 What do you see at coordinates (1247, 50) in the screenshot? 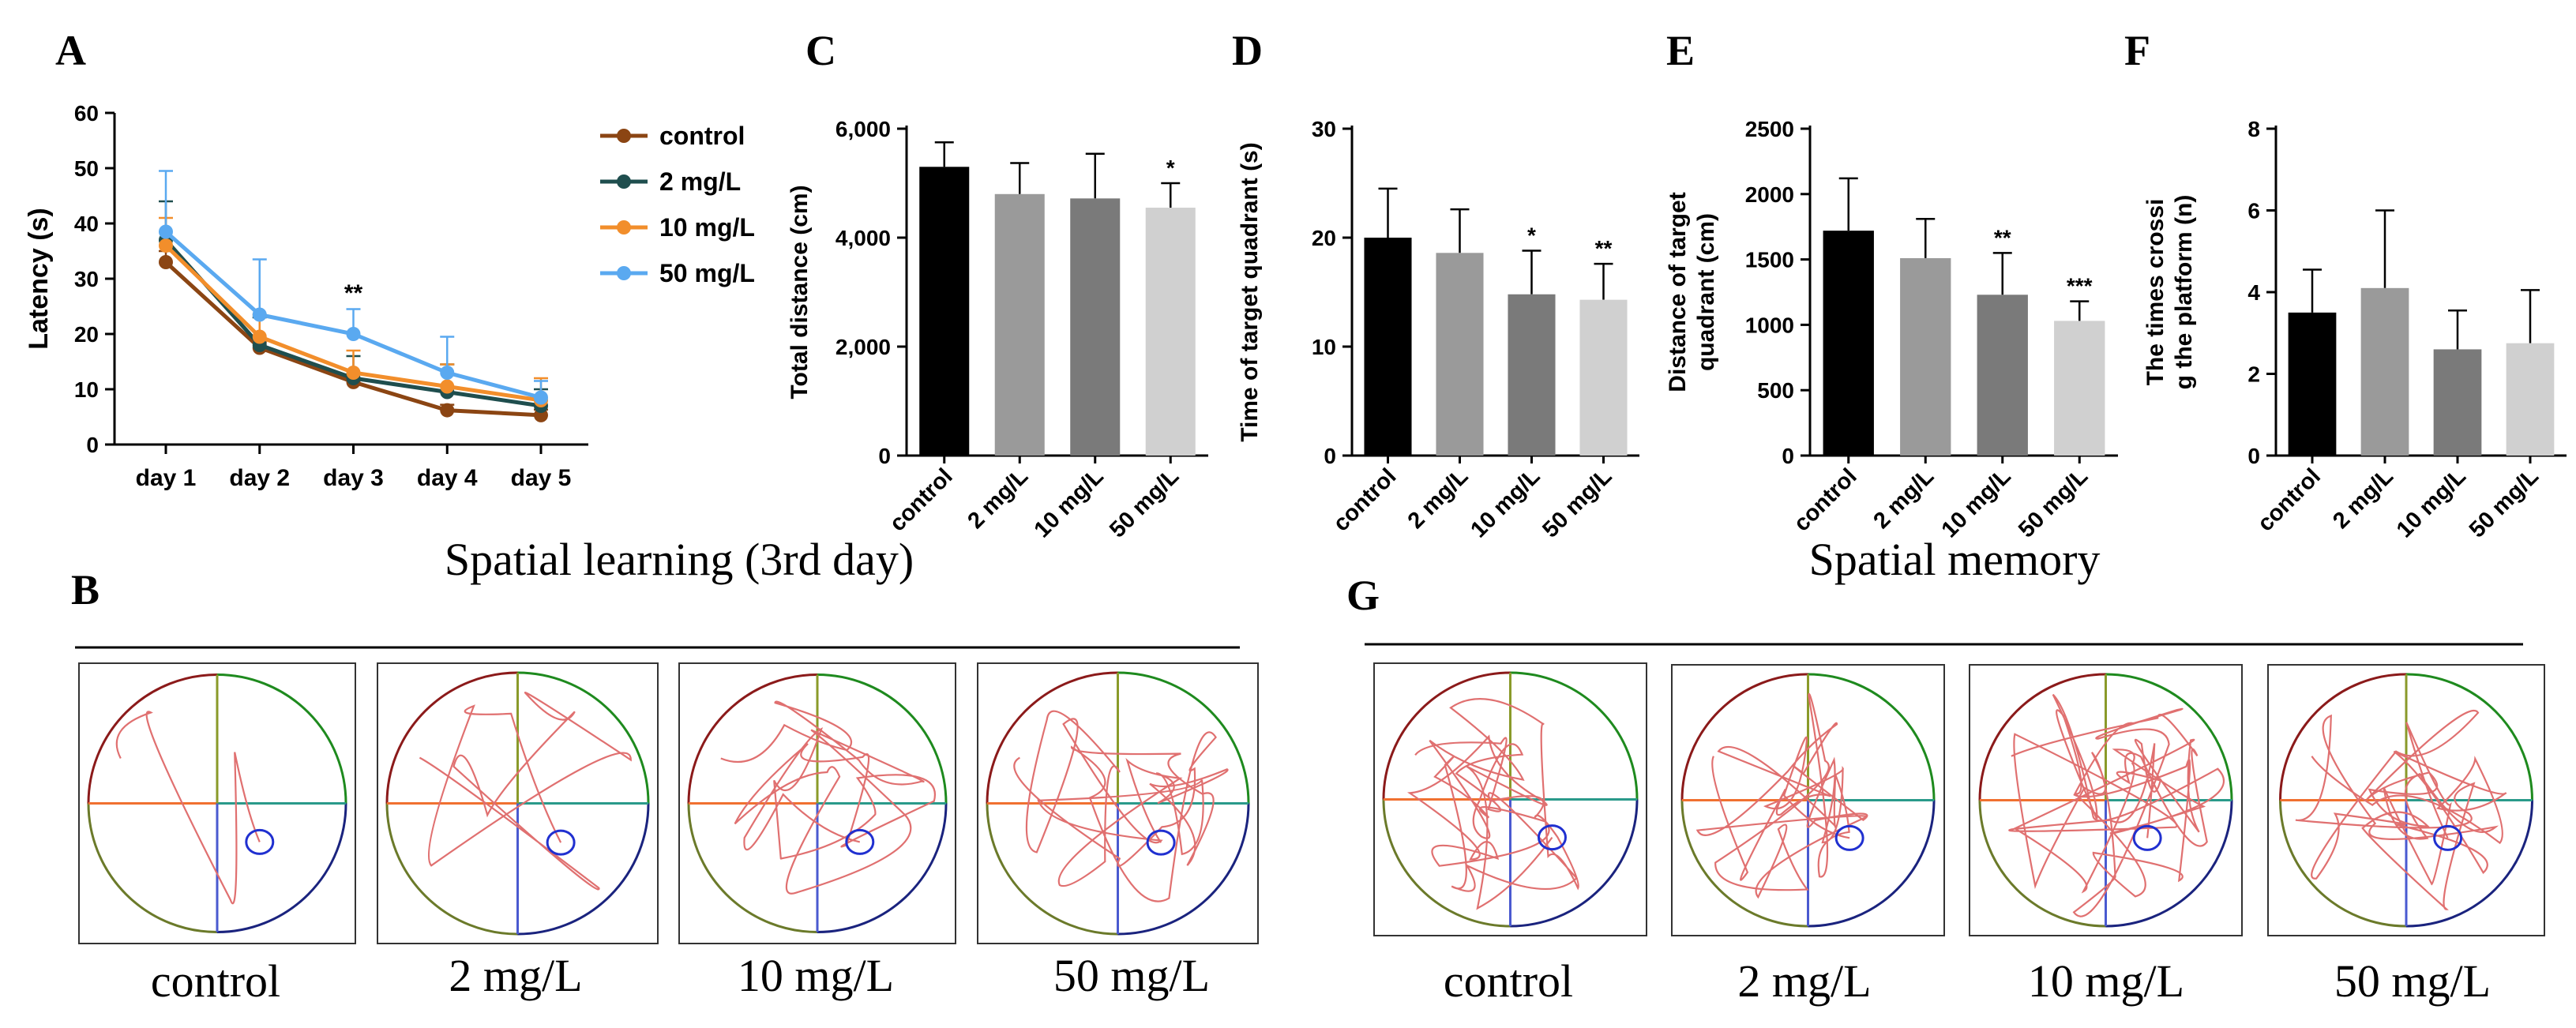
I see `panel-letter-d: D` at bounding box center [1247, 50].